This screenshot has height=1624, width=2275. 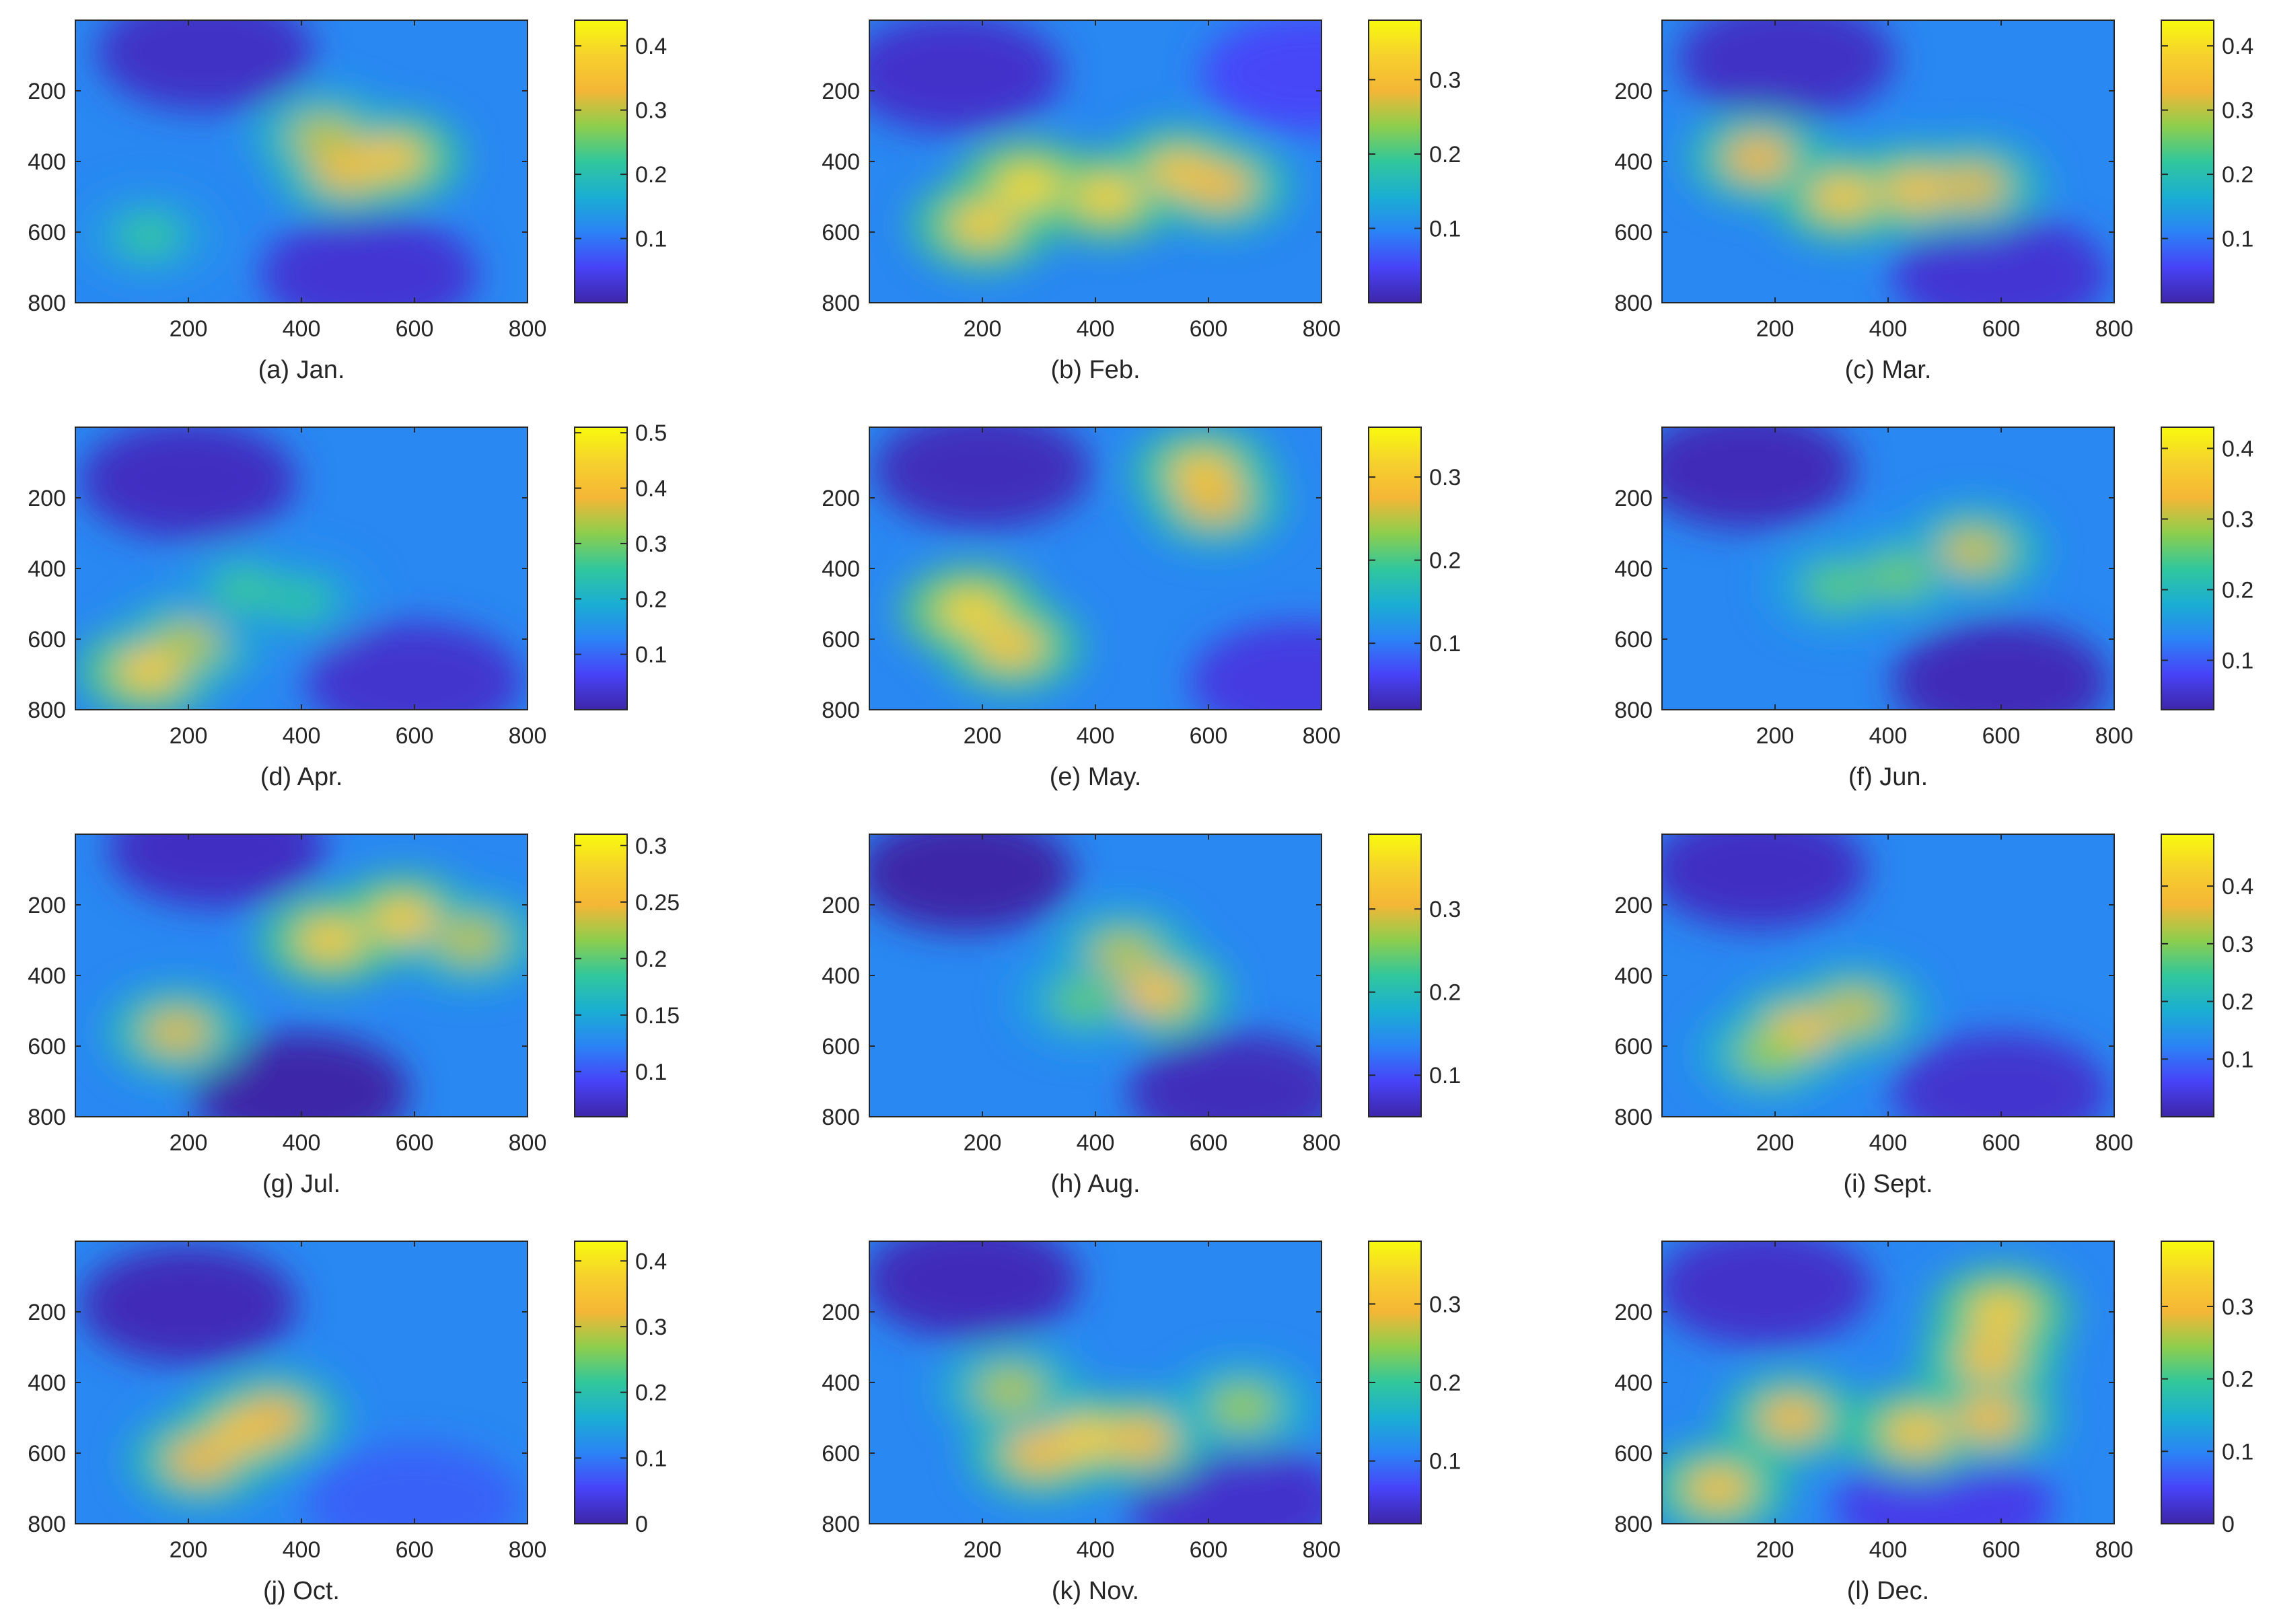 What do you see at coordinates (301, 370) in the screenshot?
I see `panel-caption: (a) Jan.` at bounding box center [301, 370].